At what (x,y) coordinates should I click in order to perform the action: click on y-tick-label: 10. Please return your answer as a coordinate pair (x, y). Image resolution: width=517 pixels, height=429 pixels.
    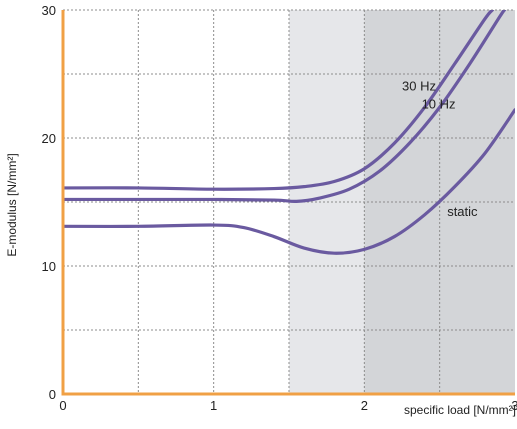
    Looking at the image, I should click on (49, 266).